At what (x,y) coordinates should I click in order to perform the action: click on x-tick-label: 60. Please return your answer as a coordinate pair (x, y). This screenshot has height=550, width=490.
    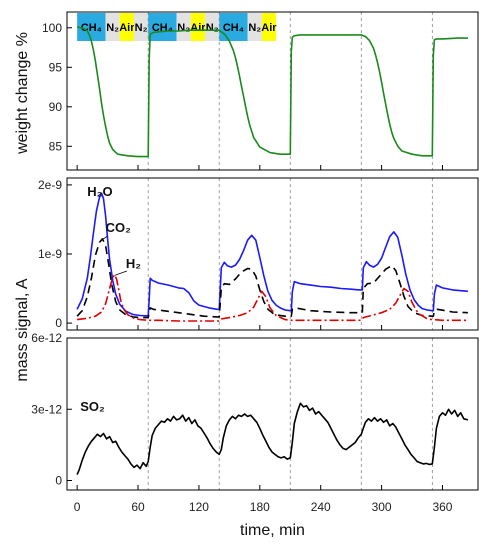
    Looking at the image, I should click on (138, 507).